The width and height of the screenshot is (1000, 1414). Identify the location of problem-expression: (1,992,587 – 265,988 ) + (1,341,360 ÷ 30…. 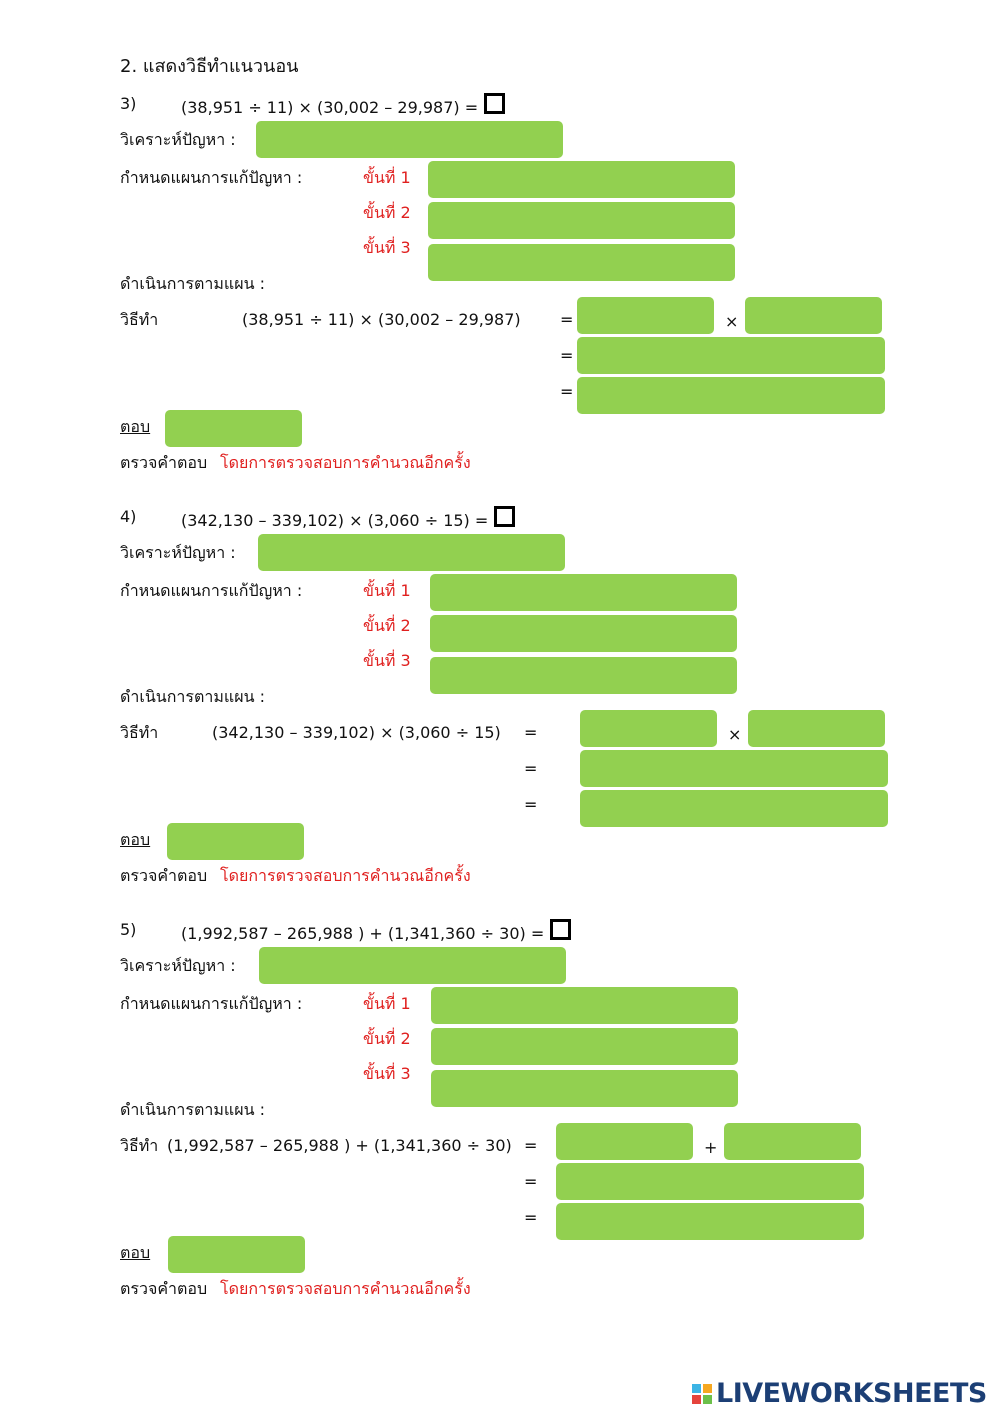
(376, 932).